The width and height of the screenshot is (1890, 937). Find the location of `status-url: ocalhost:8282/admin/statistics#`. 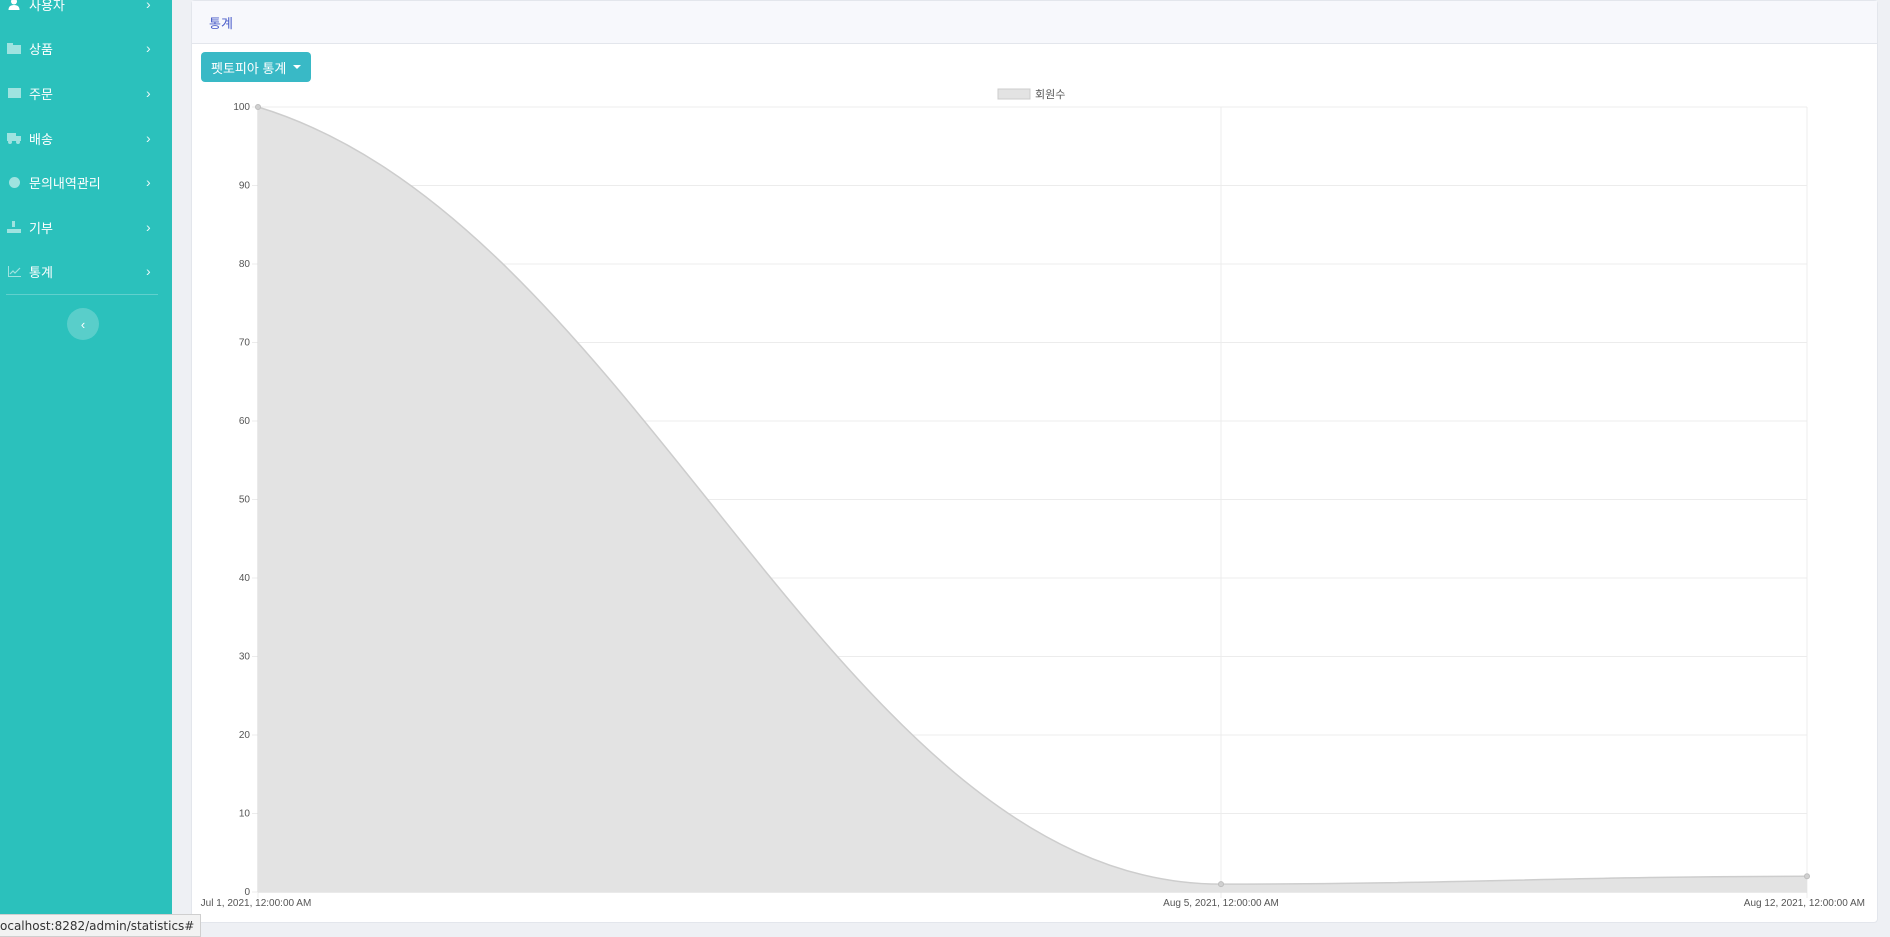

status-url: ocalhost:8282/admin/statistics# is located at coordinates (97, 925).